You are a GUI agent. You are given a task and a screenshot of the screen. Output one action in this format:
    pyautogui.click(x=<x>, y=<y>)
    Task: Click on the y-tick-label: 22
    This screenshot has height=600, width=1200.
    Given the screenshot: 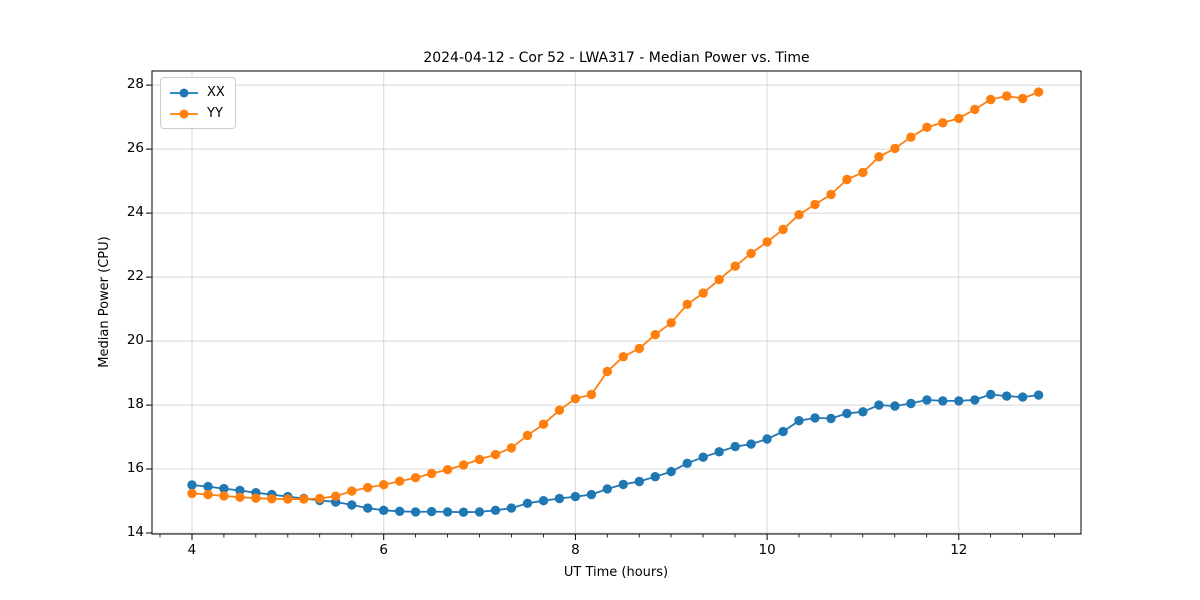 What is the action you would take?
    pyautogui.click(x=135, y=276)
    